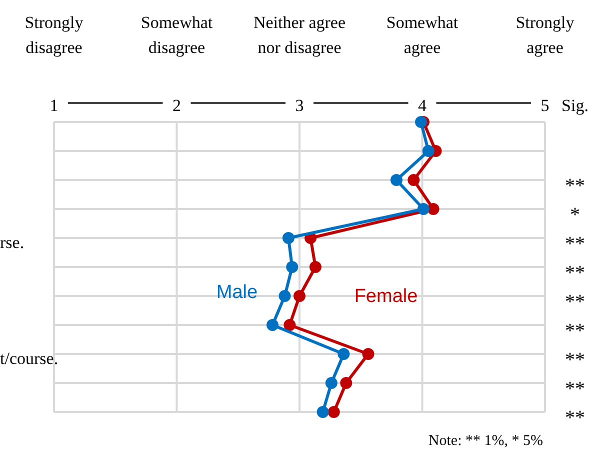 This screenshot has height=453, width=596. Describe the element at coordinates (29, 358) in the screenshot. I see `y-tick-label: t/course.` at that location.